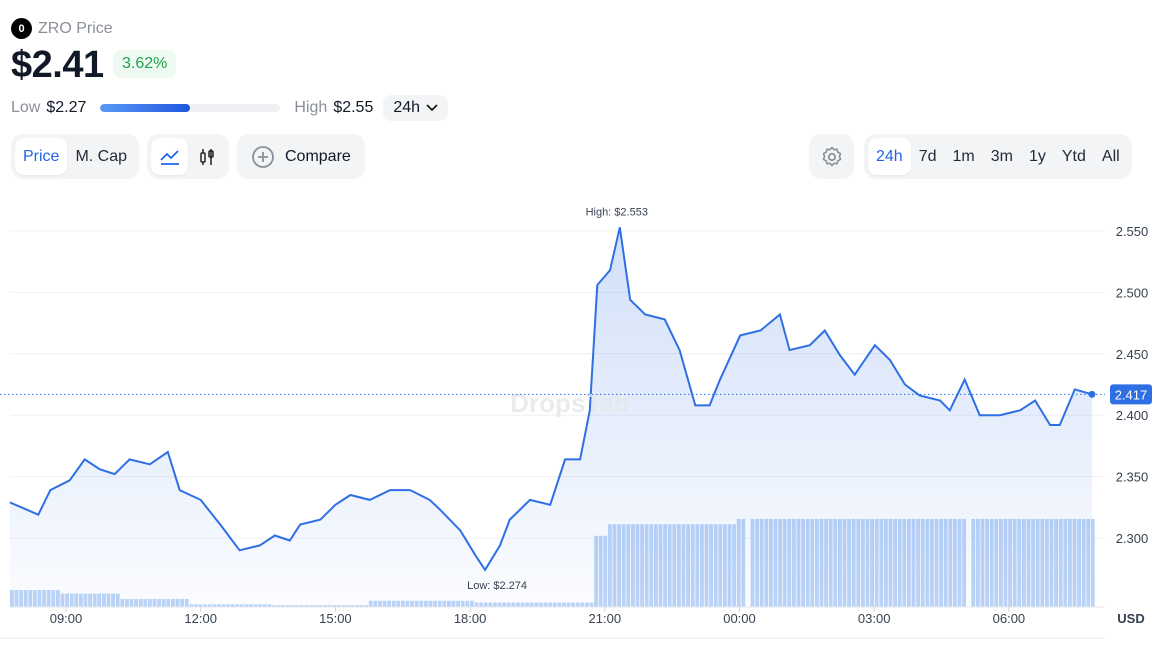 This screenshot has height=645, width=1176. Describe the element at coordinates (497, 586) in the screenshot. I see `low-annotation: Low: $2.274` at that location.